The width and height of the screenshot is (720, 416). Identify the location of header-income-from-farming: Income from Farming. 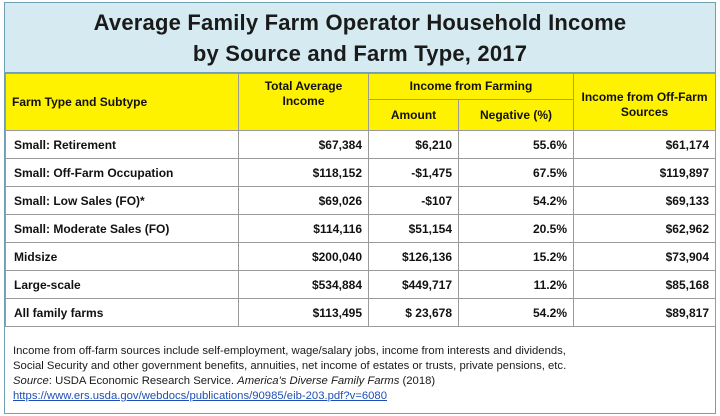
(471, 86).